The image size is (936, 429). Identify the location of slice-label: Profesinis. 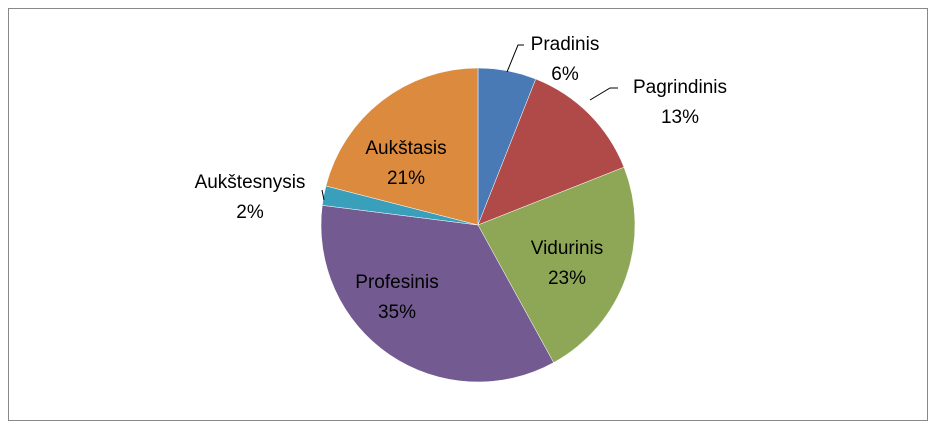
(396, 282).